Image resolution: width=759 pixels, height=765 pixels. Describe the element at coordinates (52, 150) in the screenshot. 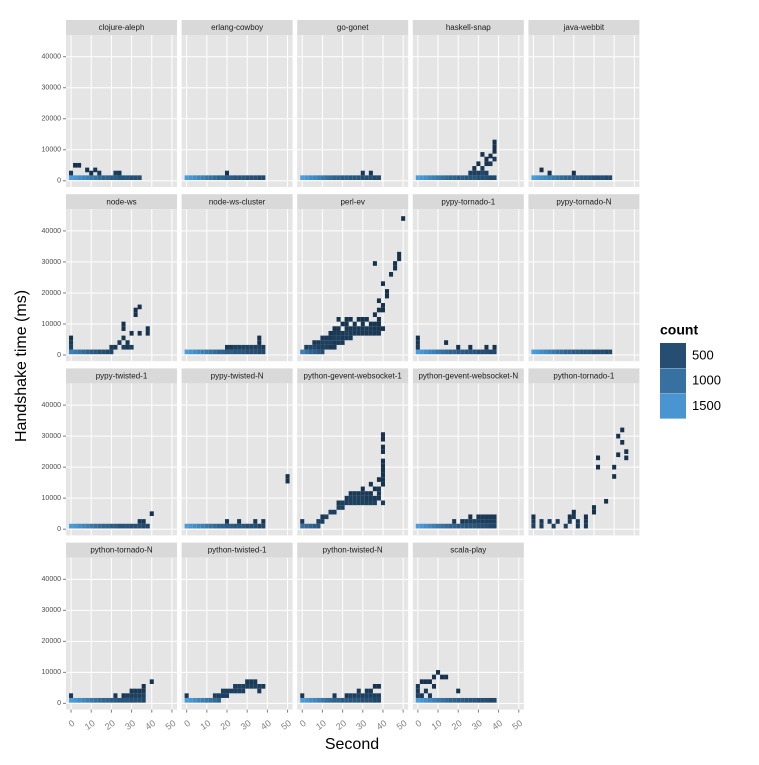

I see `y-tick-label: 10000` at that location.